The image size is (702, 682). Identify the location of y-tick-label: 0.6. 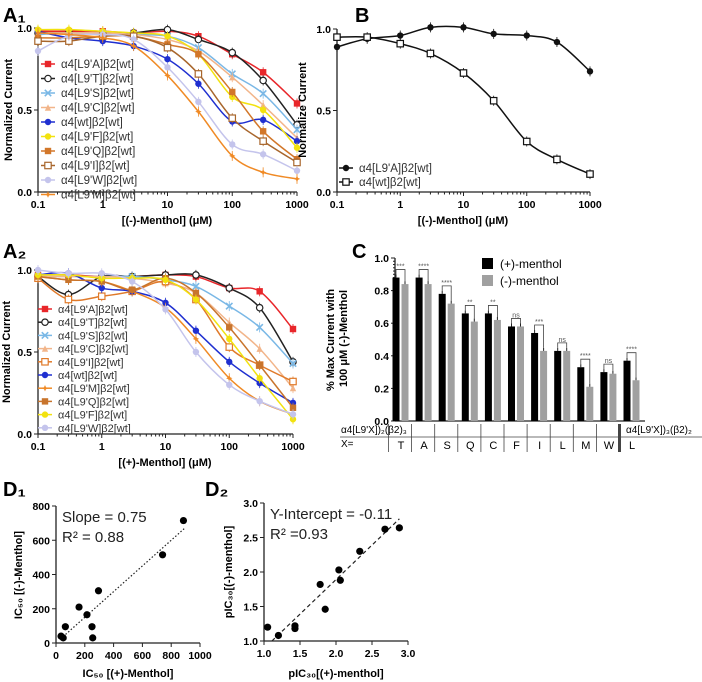
(381, 324).